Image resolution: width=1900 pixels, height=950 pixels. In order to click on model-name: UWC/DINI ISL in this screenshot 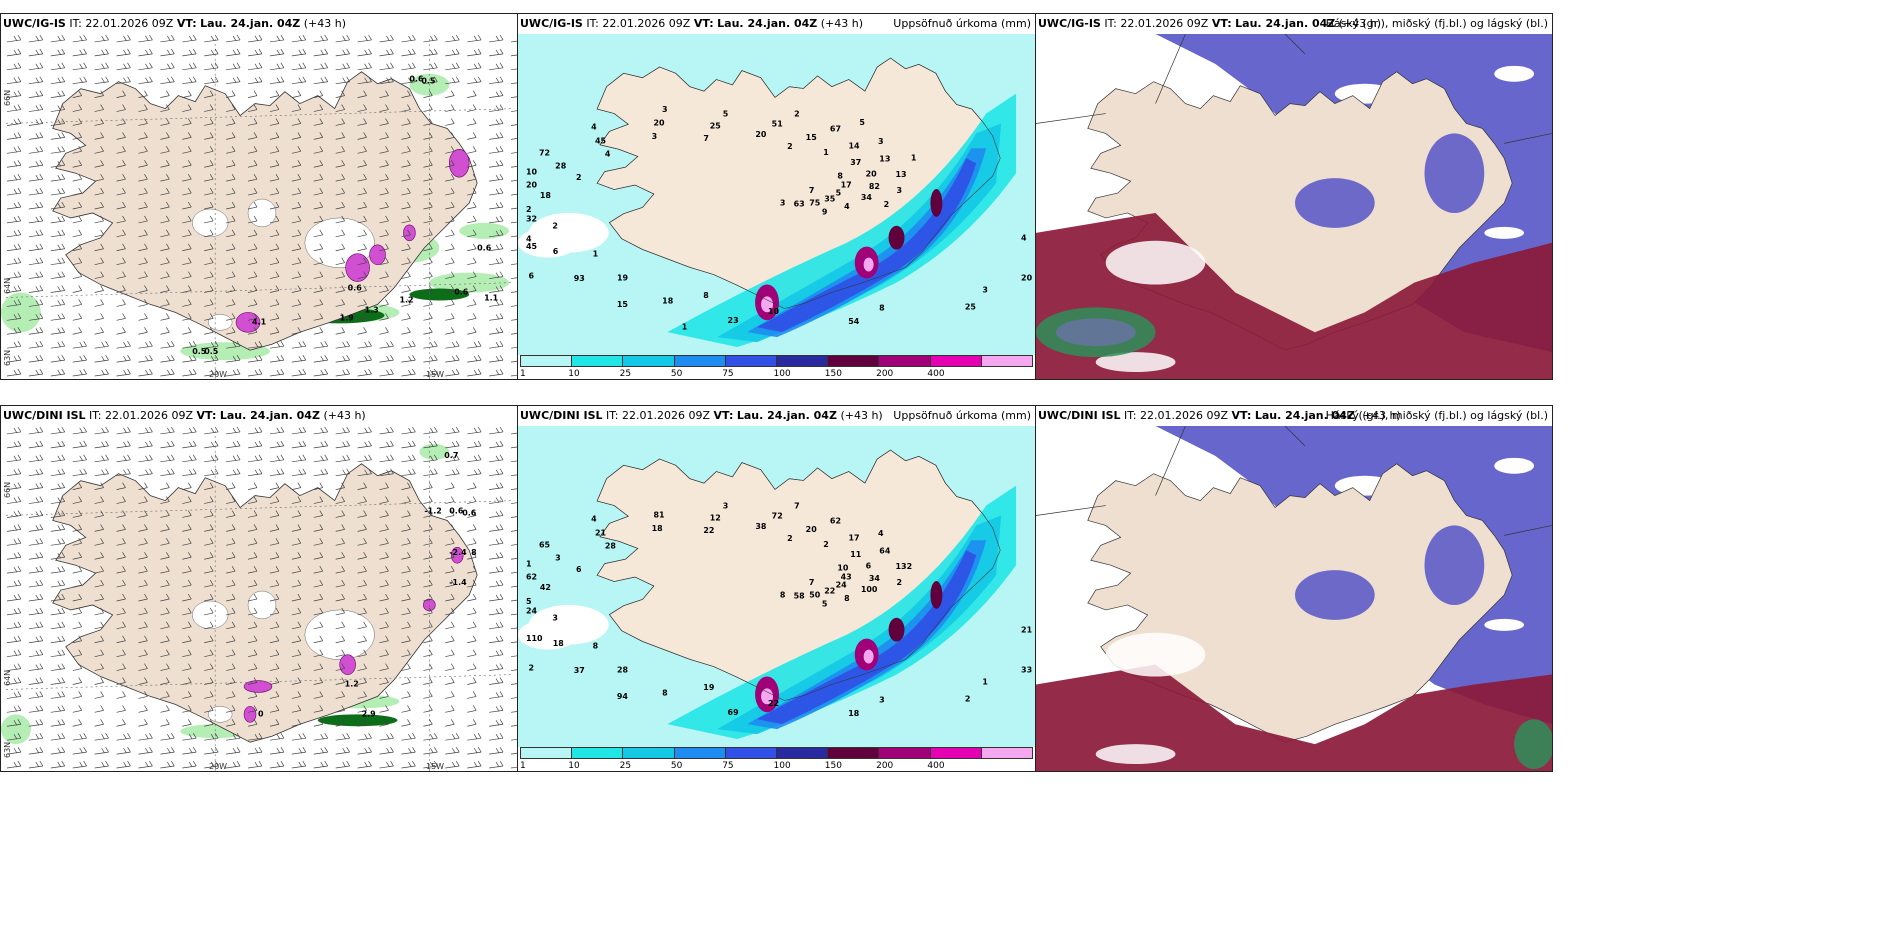, I will do `click(1079, 415)`.